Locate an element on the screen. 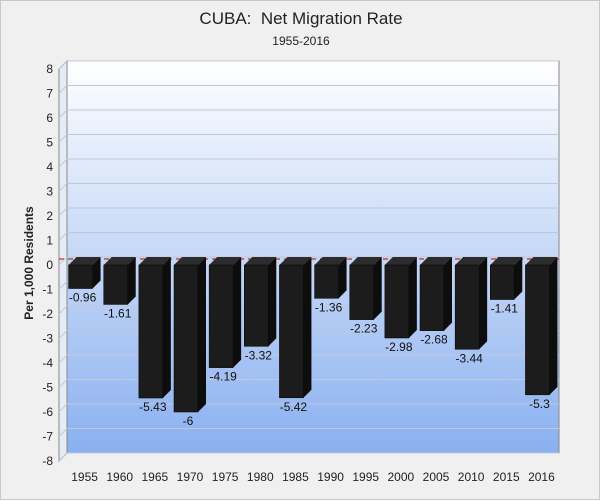 The image size is (600, 501). bar-value-label: -6 is located at coordinates (188, 421).